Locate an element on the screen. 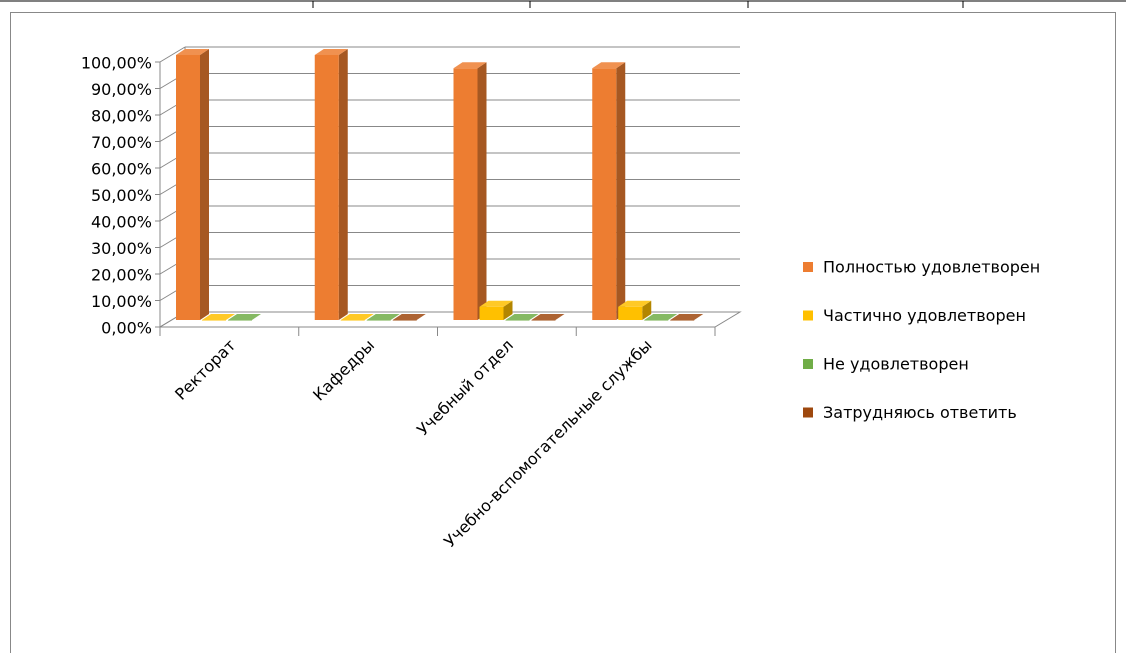  y-tick-label: 20,00% is located at coordinates (121, 275).